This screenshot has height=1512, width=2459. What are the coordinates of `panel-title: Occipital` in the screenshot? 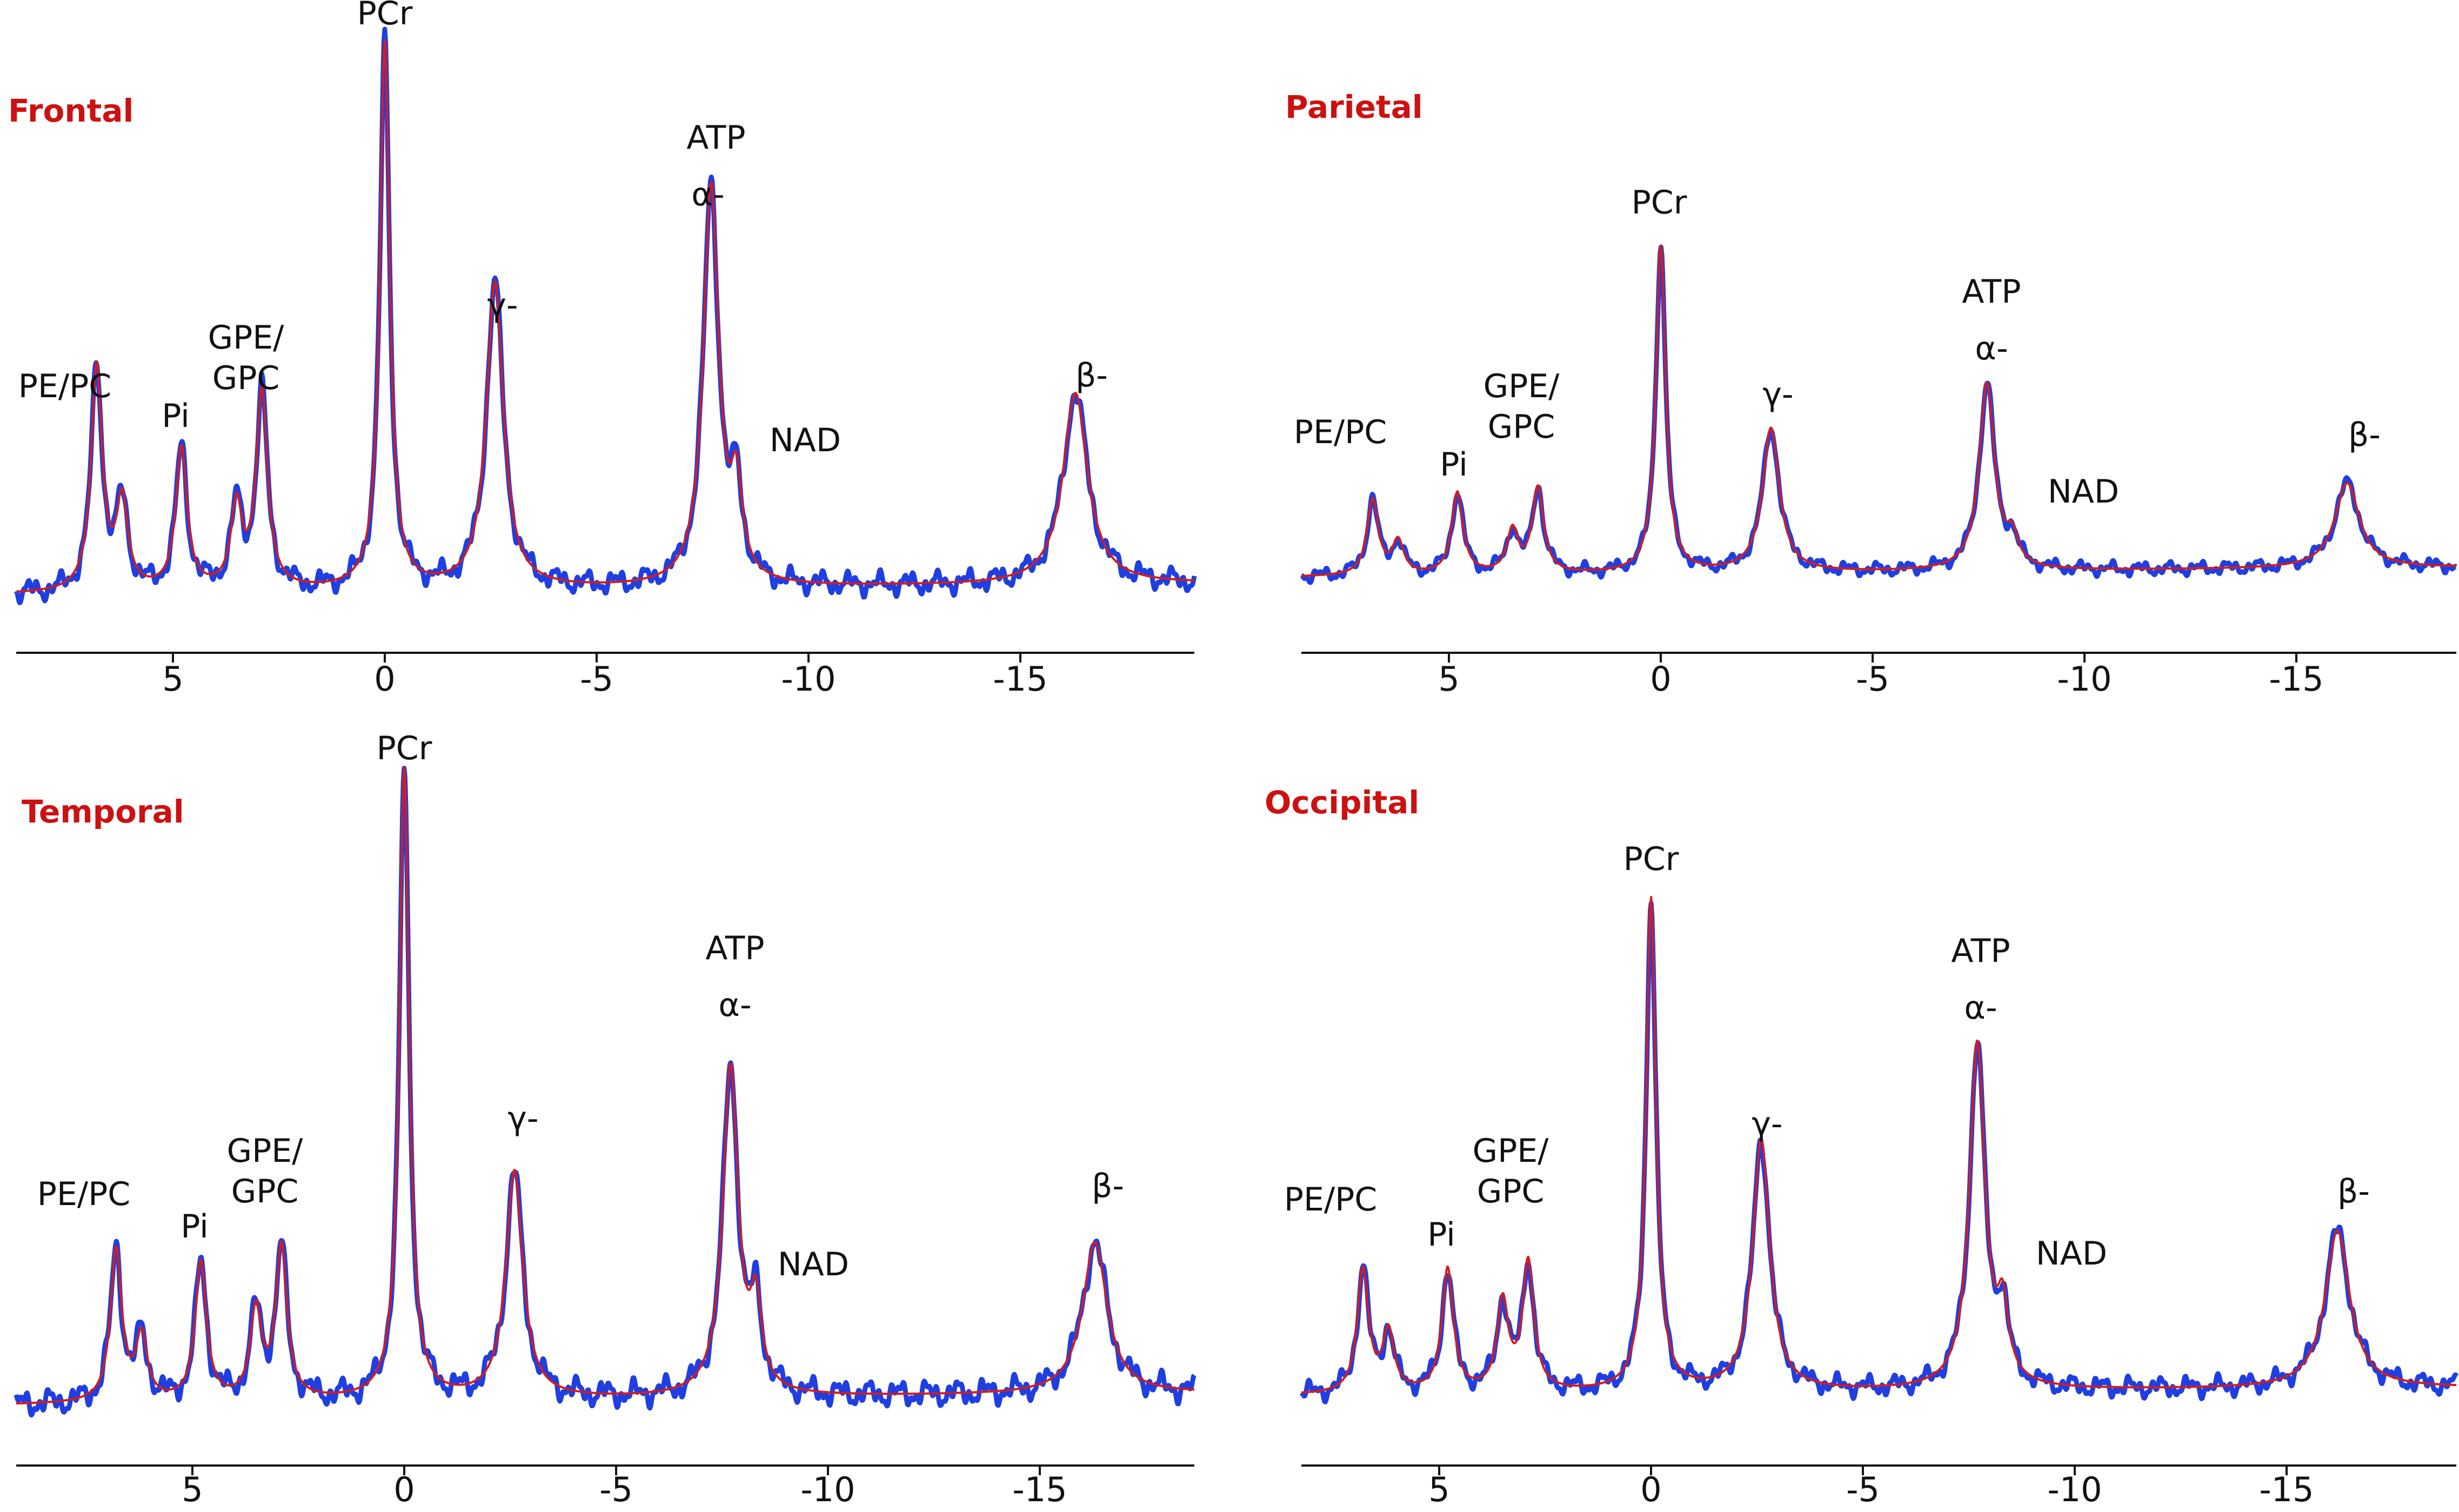 It's located at (1342, 802).